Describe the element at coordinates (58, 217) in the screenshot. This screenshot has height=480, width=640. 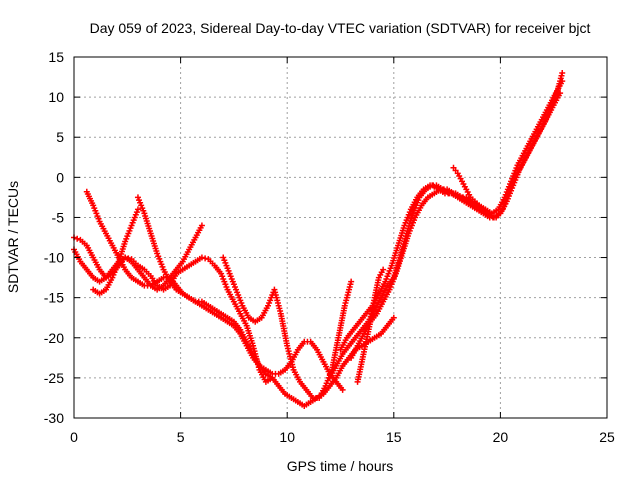
I see `y-tick-label: -5` at that location.